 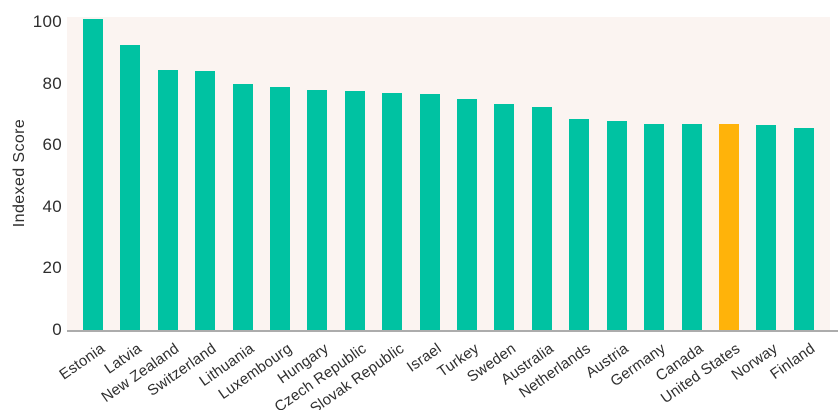 I want to click on bar-norway: Norway, so click(x=755, y=254).